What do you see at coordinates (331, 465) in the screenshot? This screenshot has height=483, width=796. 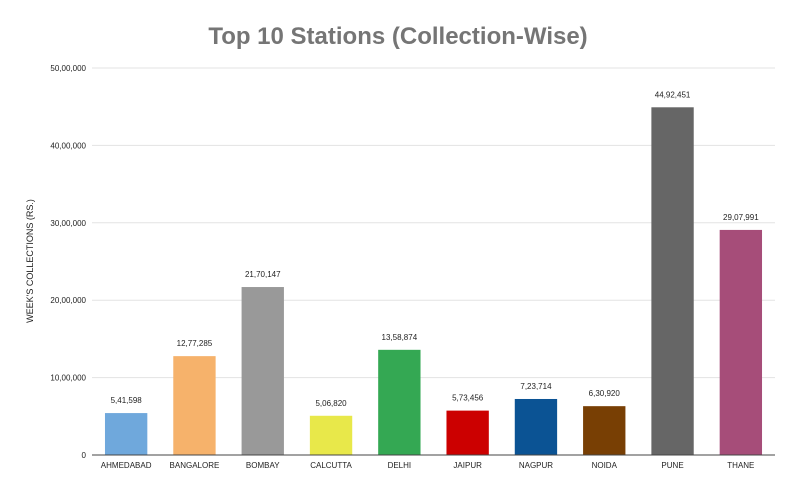 I see `x-category-label: CALCUTTA` at bounding box center [331, 465].